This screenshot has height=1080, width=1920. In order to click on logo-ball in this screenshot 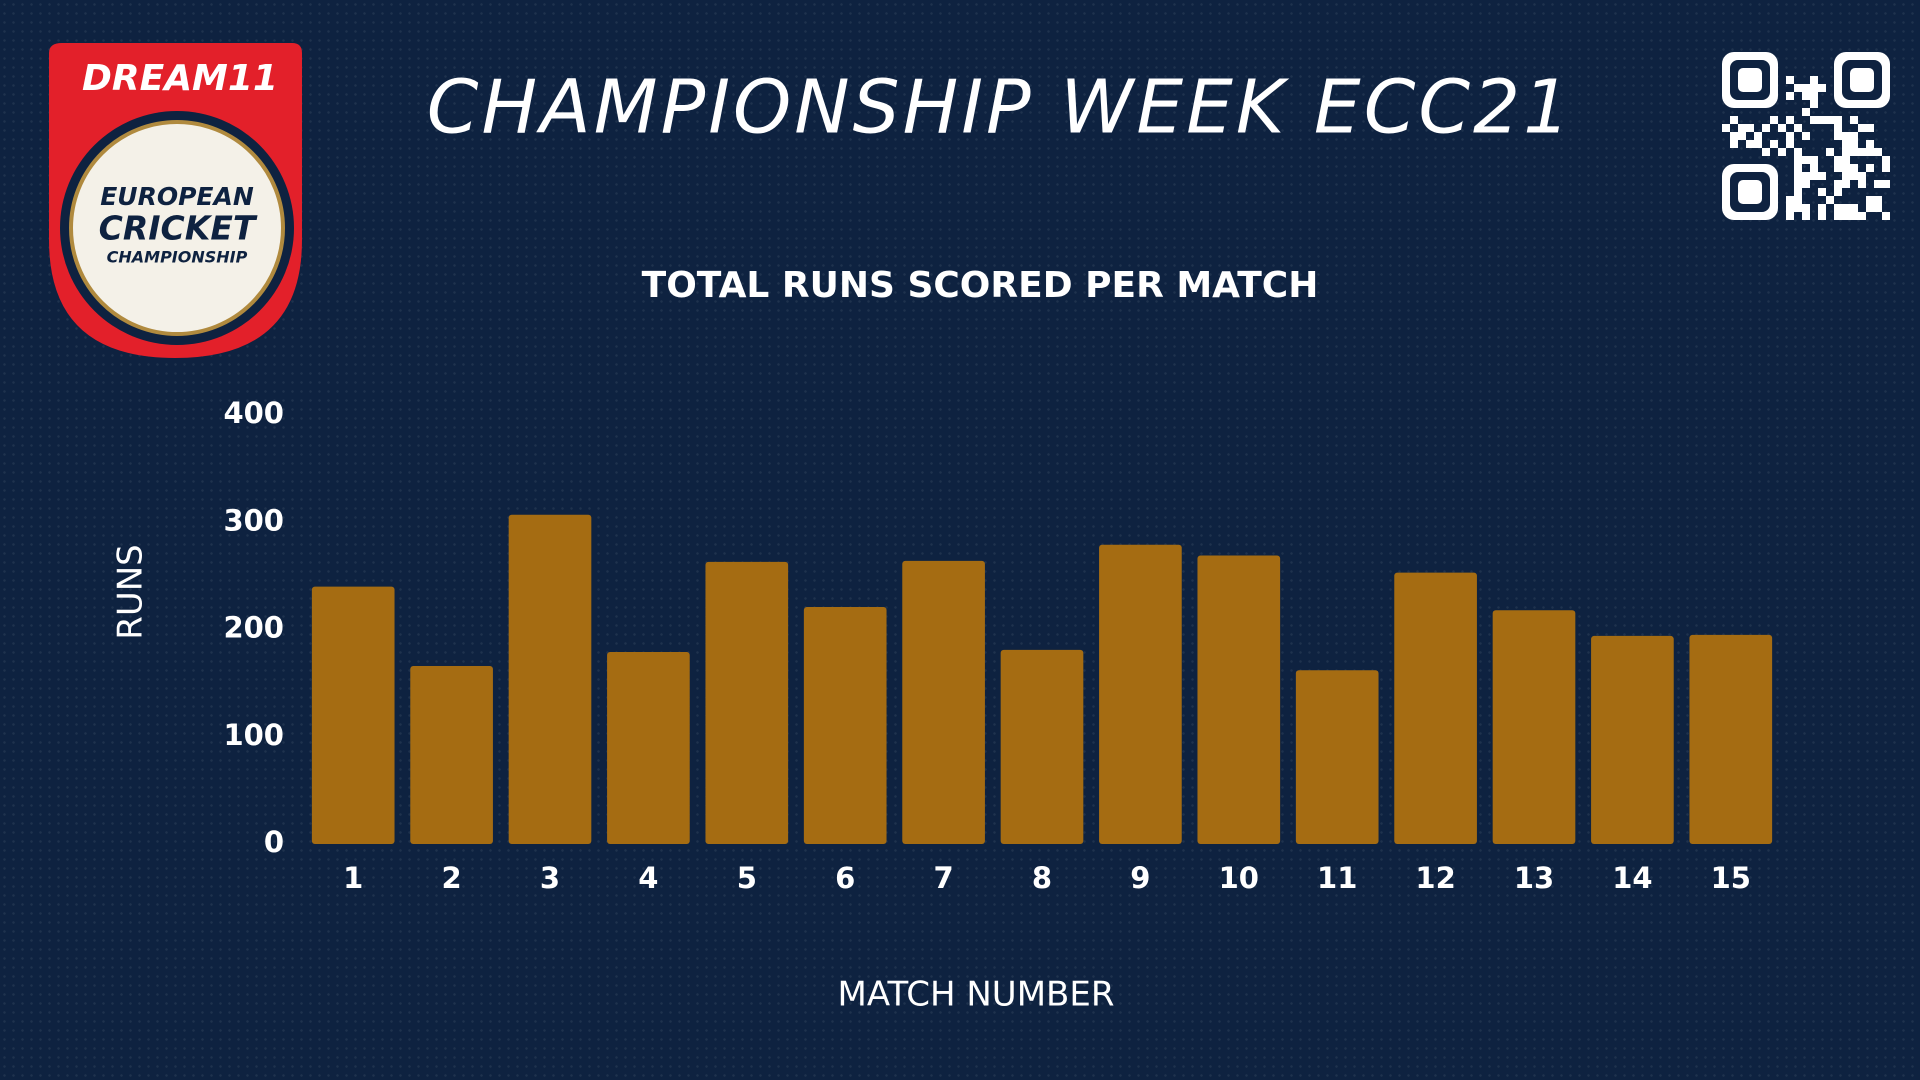, I will do `click(177, 228)`.